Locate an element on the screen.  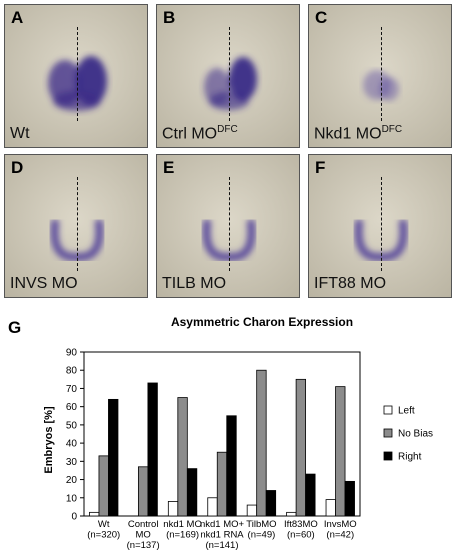
panel-f: F IFT88 MO is located at coordinates (380, 226).